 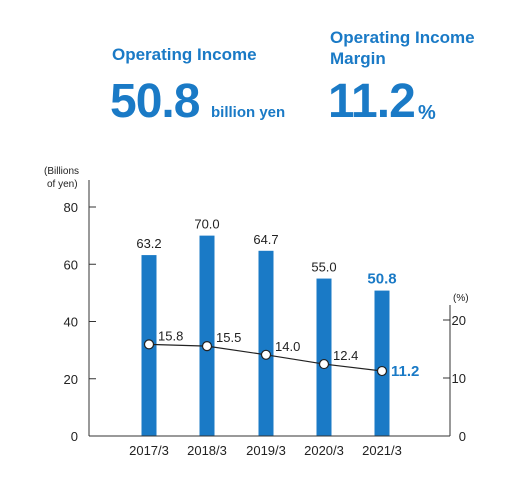 I want to click on bar-value-label: 50.8, so click(x=381, y=279).